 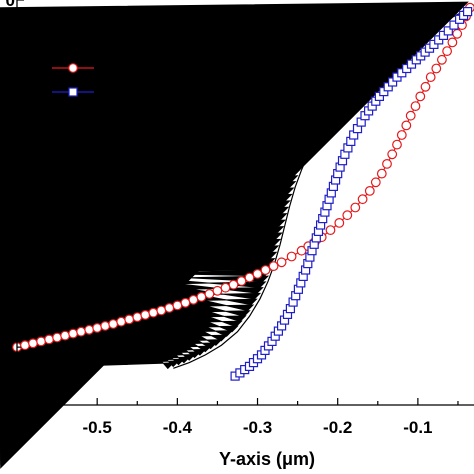 I want to click on legend-label: 2 times faster, so click(x=153, y=69).